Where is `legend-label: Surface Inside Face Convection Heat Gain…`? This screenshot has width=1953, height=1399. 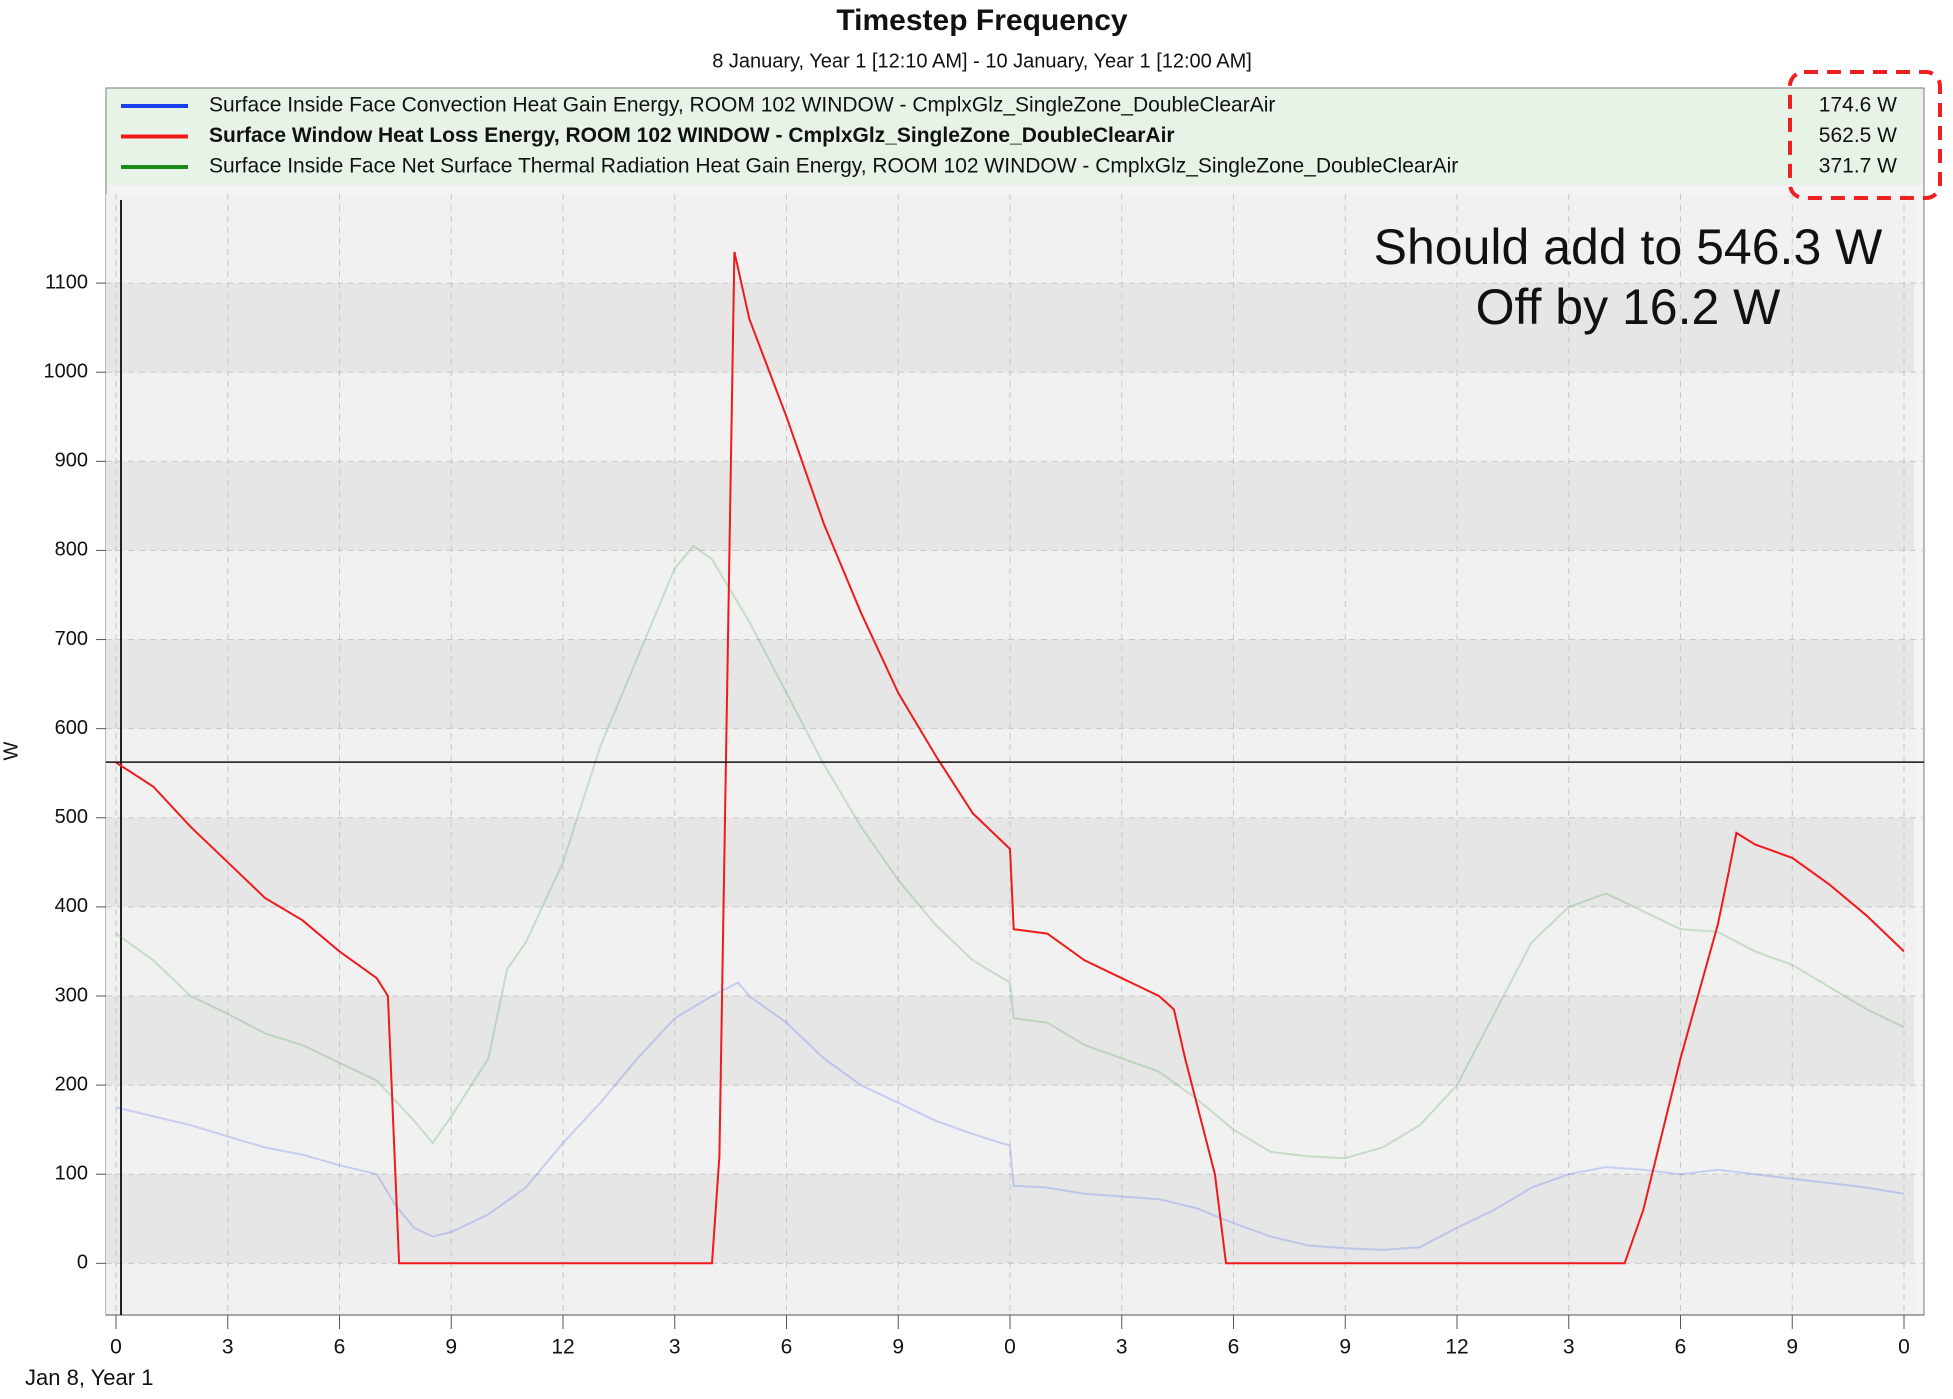 legend-label: Surface Inside Face Convection Heat Gain… is located at coordinates (742, 105).